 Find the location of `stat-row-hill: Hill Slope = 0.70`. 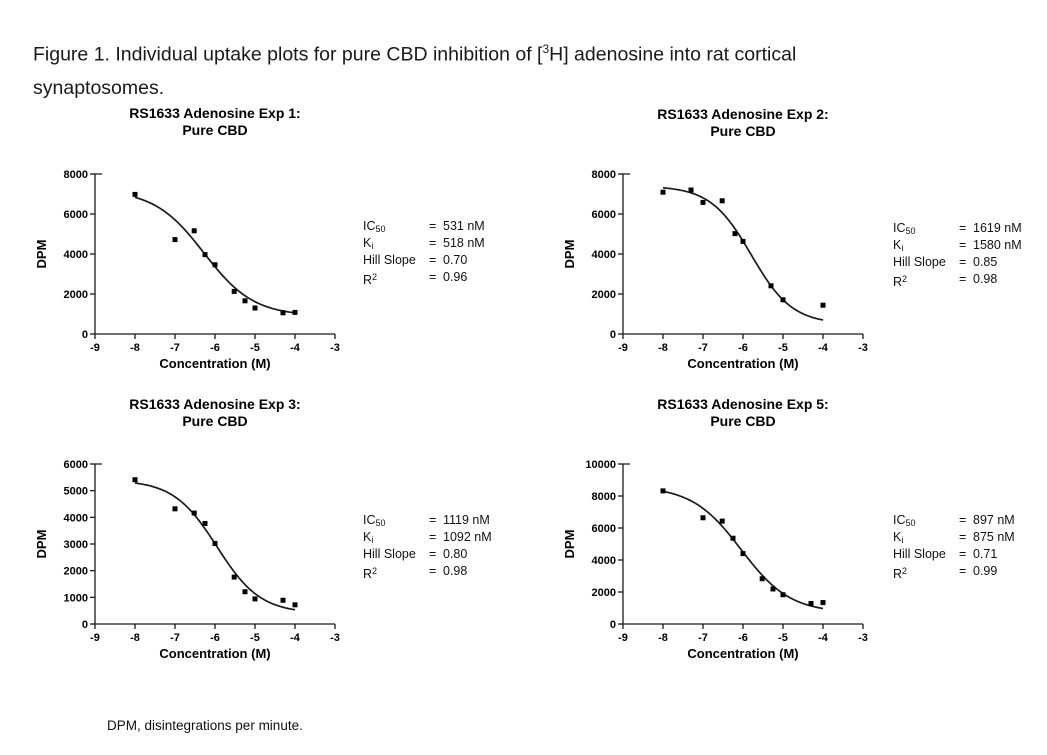

stat-row-hill: Hill Slope = 0.70 is located at coordinates (448, 260).